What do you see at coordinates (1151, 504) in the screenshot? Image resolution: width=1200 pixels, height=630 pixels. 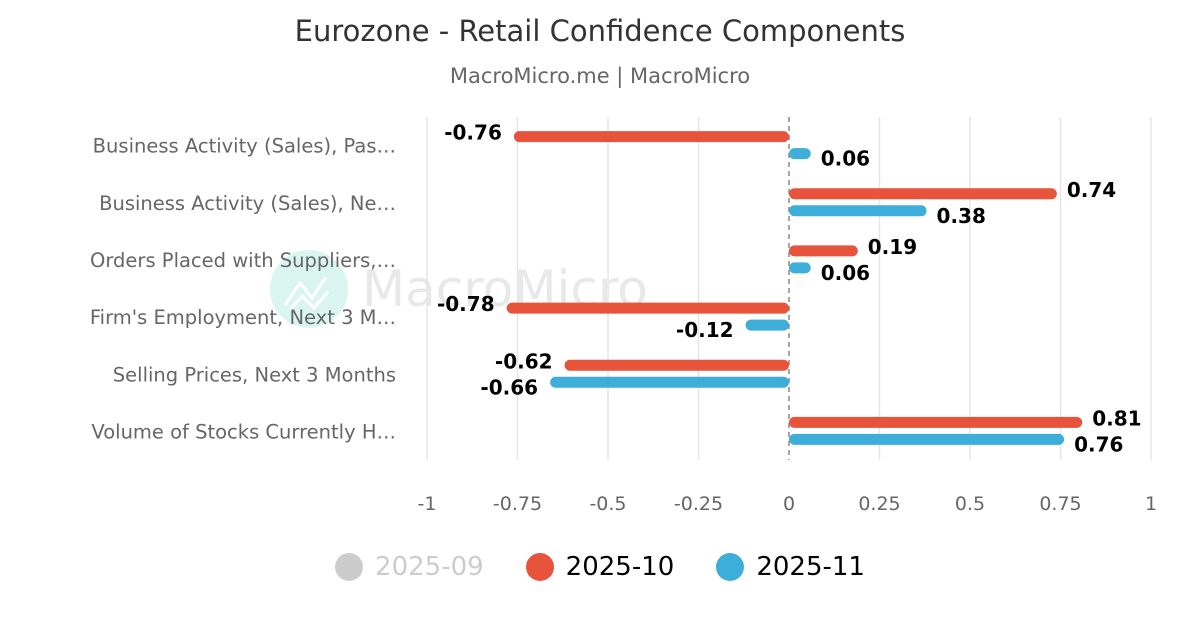 I see `x-tick-label: 1` at bounding box center [1151, 504].